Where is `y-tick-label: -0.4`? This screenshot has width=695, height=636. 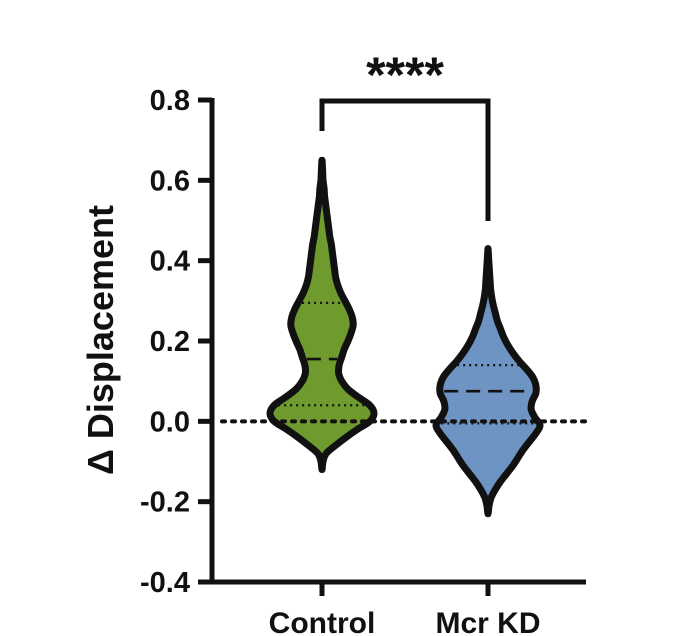
y-tick-label: -0.4 is located at coordinates (165, 583).